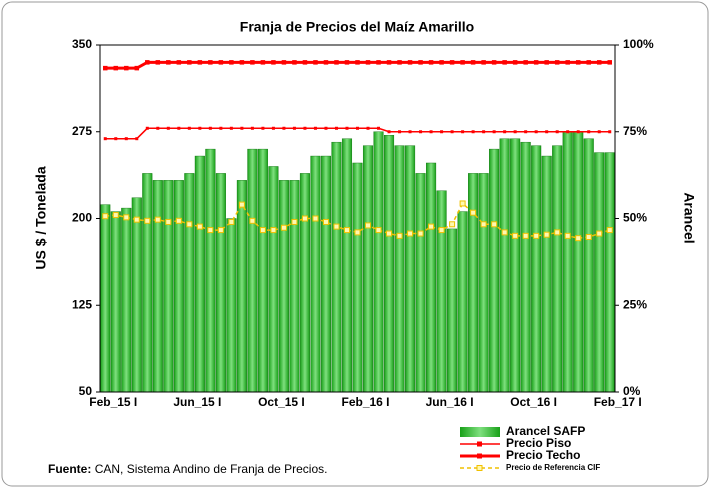 The image size is (711, 489). I want to click on x-tick-label: Feb_16 I, so click(365, 402).